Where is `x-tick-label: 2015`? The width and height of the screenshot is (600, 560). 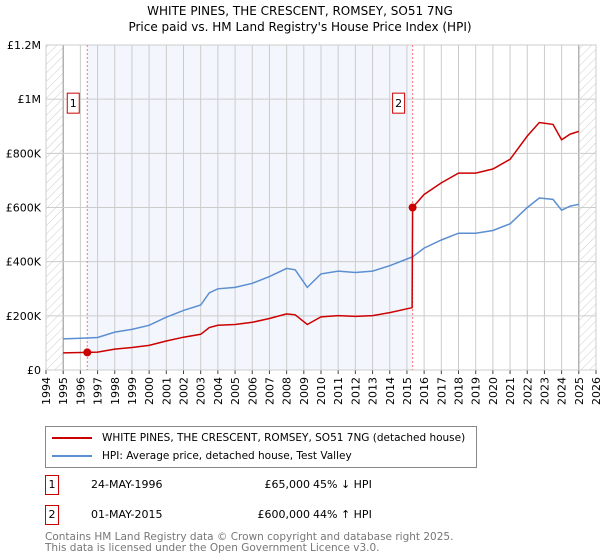 x-tick-label: 2015 is located at coordinates (407, 391).